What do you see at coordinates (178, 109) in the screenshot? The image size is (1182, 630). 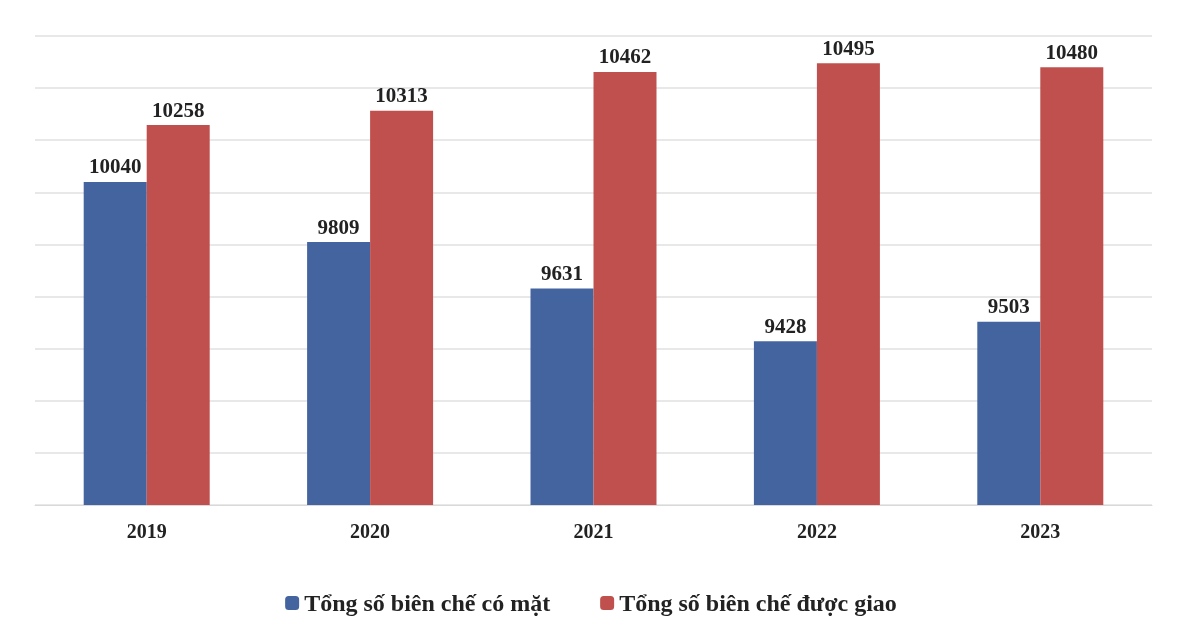 I see `data-label: 10258` at bounding box center [178, 109].